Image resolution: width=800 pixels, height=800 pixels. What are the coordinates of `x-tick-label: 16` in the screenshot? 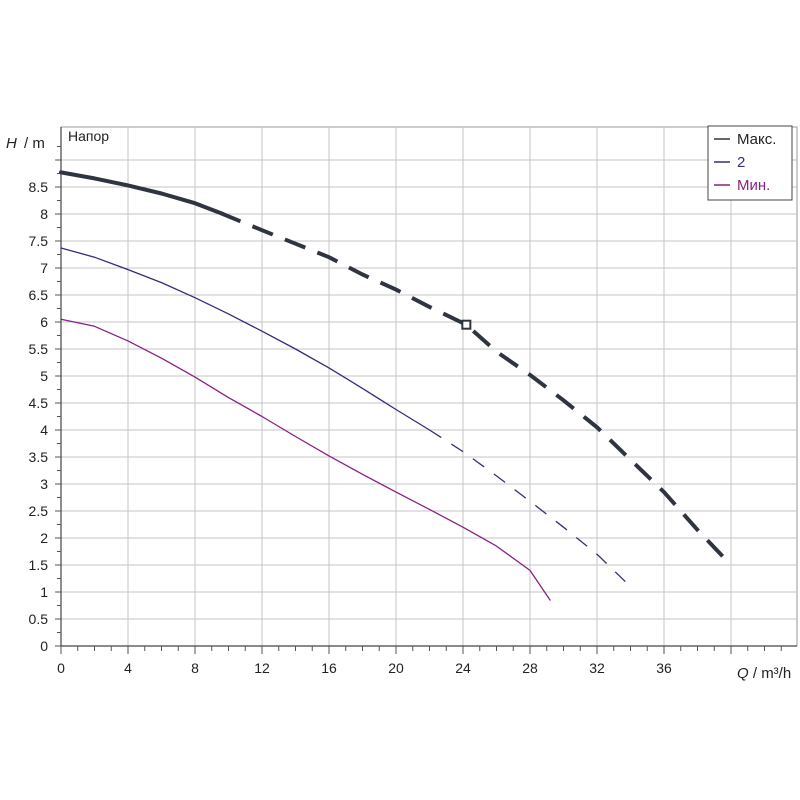 It's located at (329, 668).